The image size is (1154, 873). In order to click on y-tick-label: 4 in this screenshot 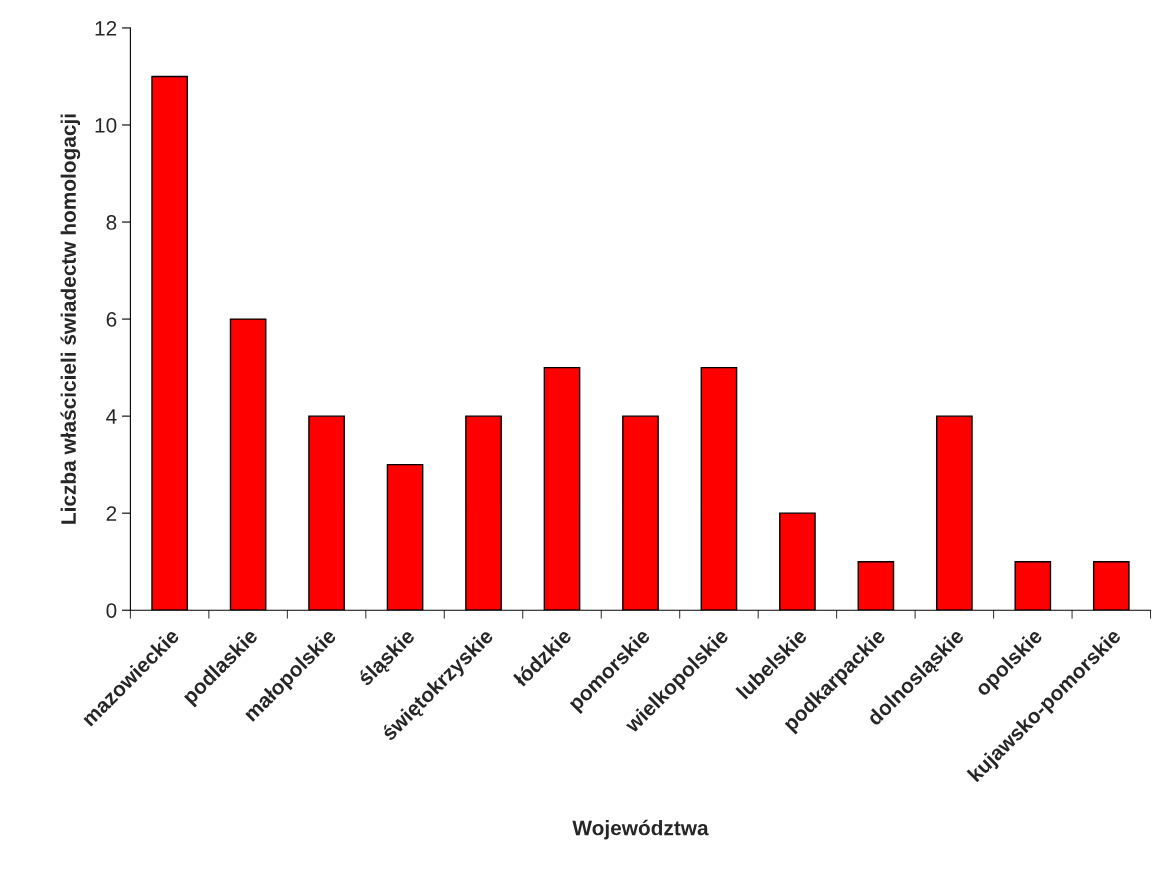, I will do `click(111, 416)`.